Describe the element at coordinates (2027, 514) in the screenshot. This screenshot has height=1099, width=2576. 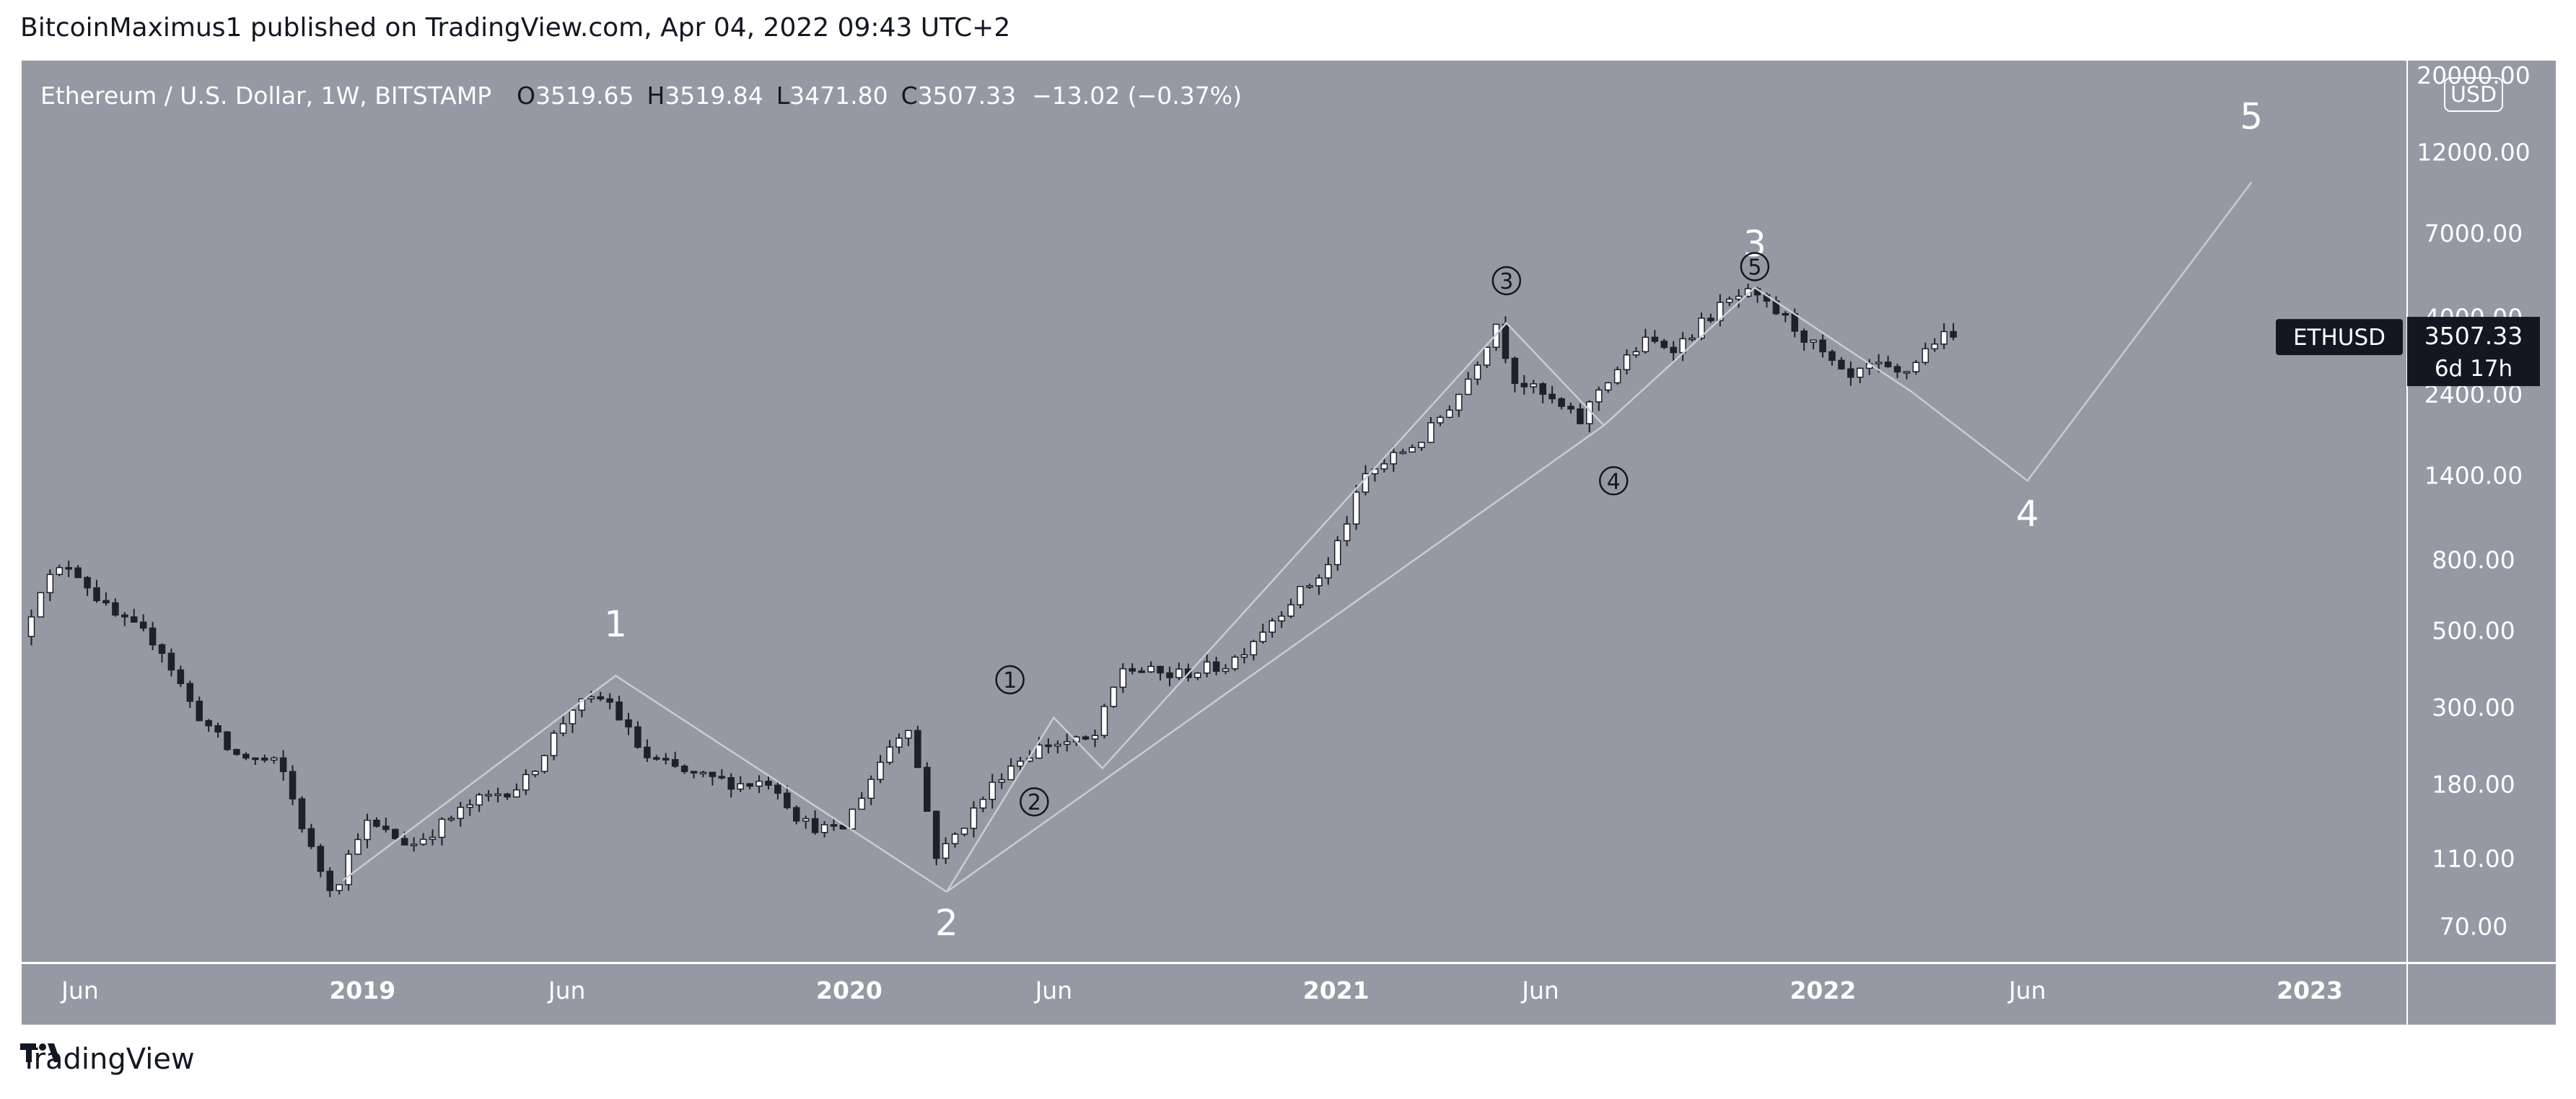
I see `wave-label-4: 4` at that location.